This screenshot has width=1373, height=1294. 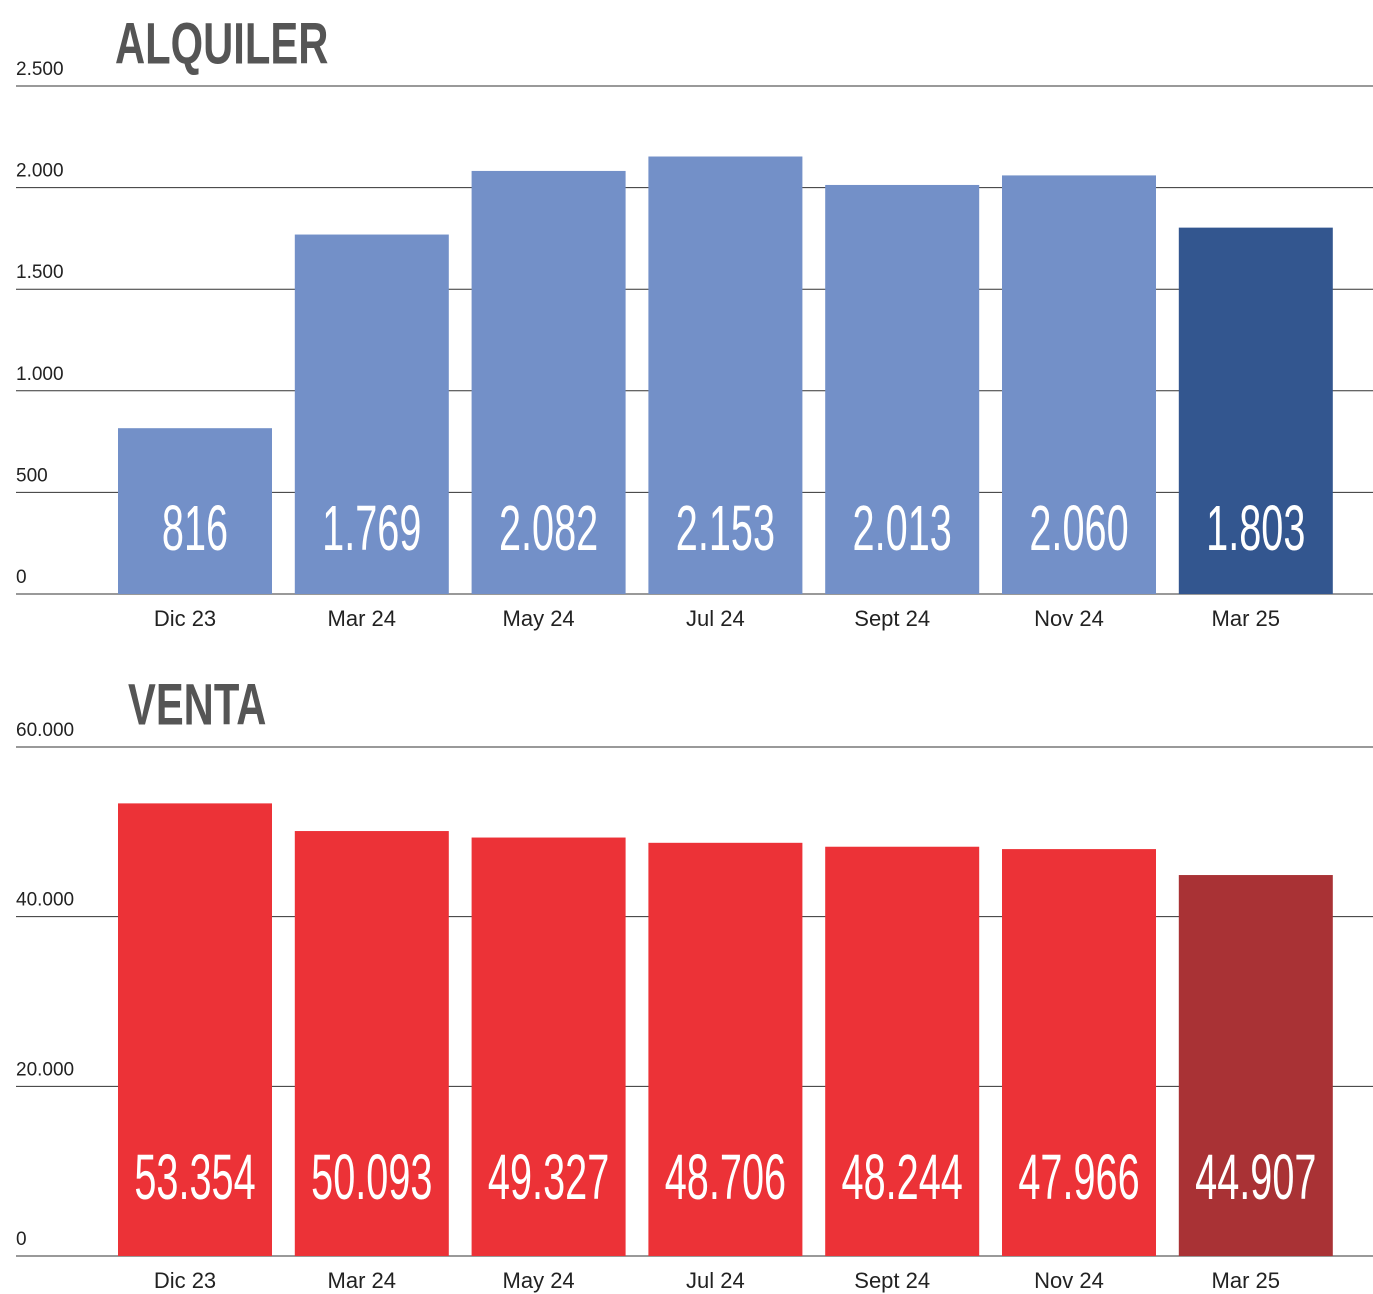 I want to click on y-tick-label: 60.000, so click(x=45, y=730).